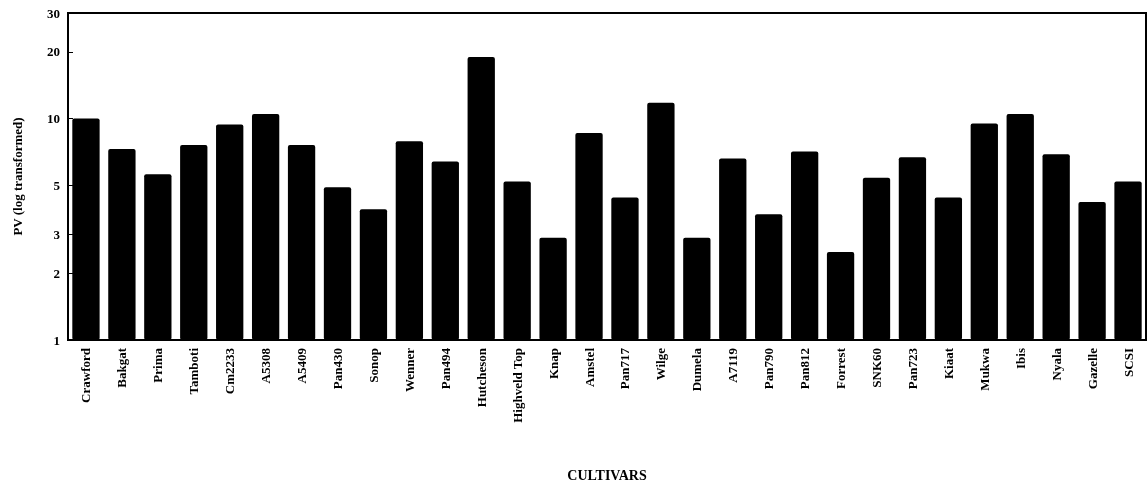 The image size is (1148, 487). Describe the element at coordinates (876, 368) in the screenshot. I see `x-tick-label: SNK60` at that location.